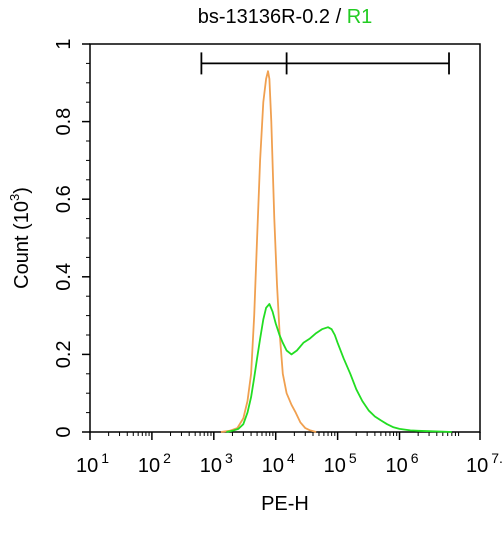 The height and width of the screenshot is (545, 503). Describe the element at coordinates (22, 190) in the screenshot. I see `y-axis-label-close: )` at that location.